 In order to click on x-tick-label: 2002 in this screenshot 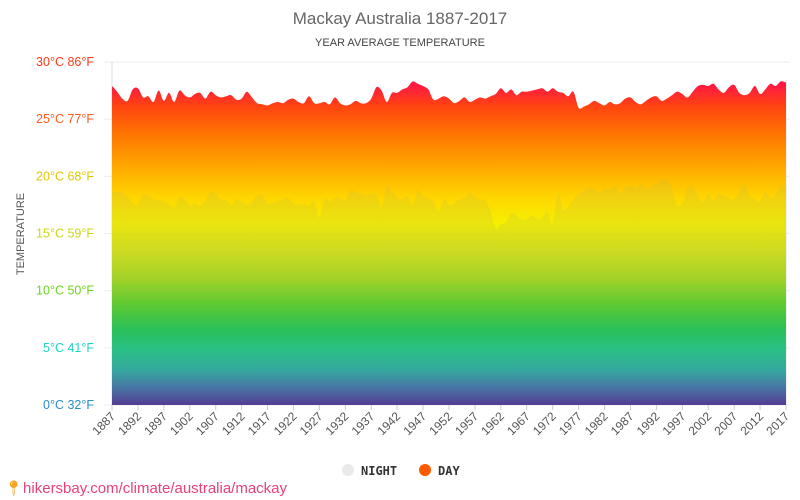, I will do `click(700, 423)`.